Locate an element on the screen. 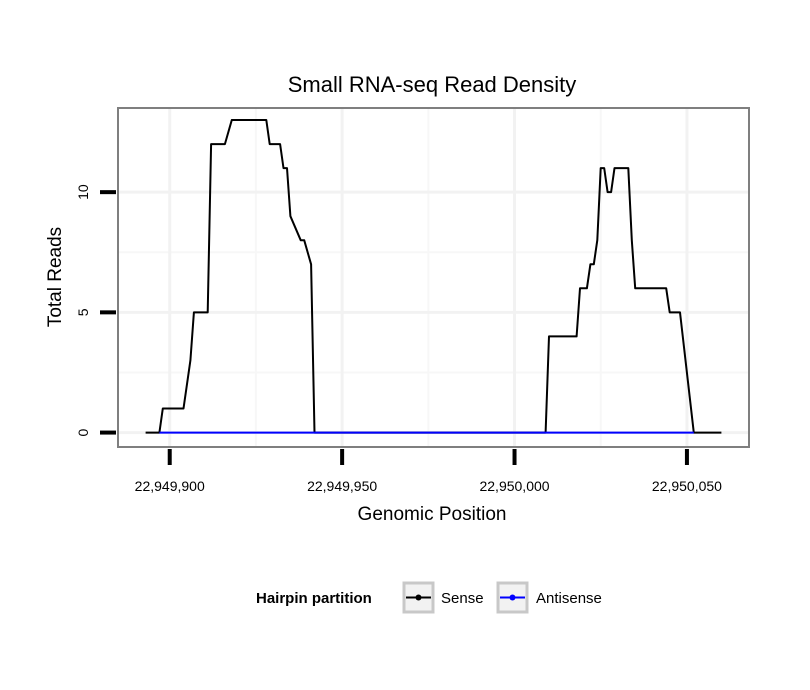 Image resolution: width=810 pixels, height=690 pixels. legend-point-sense is located at coordinates (418, 597).